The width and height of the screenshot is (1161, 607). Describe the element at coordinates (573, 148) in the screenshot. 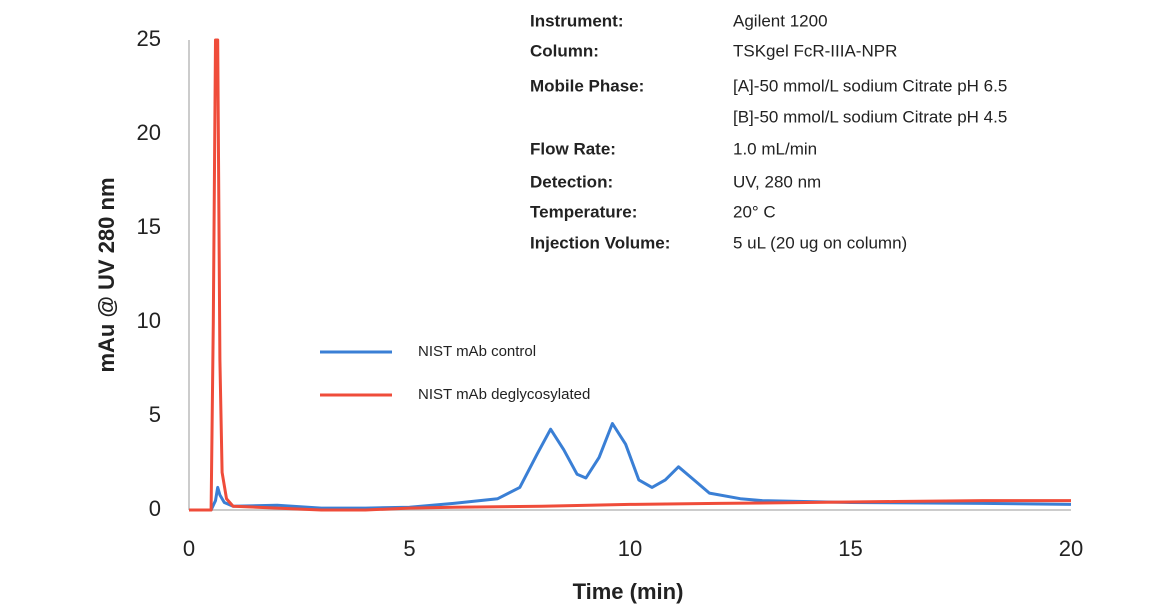

I see `info-label: Flow Rate:` at that location.